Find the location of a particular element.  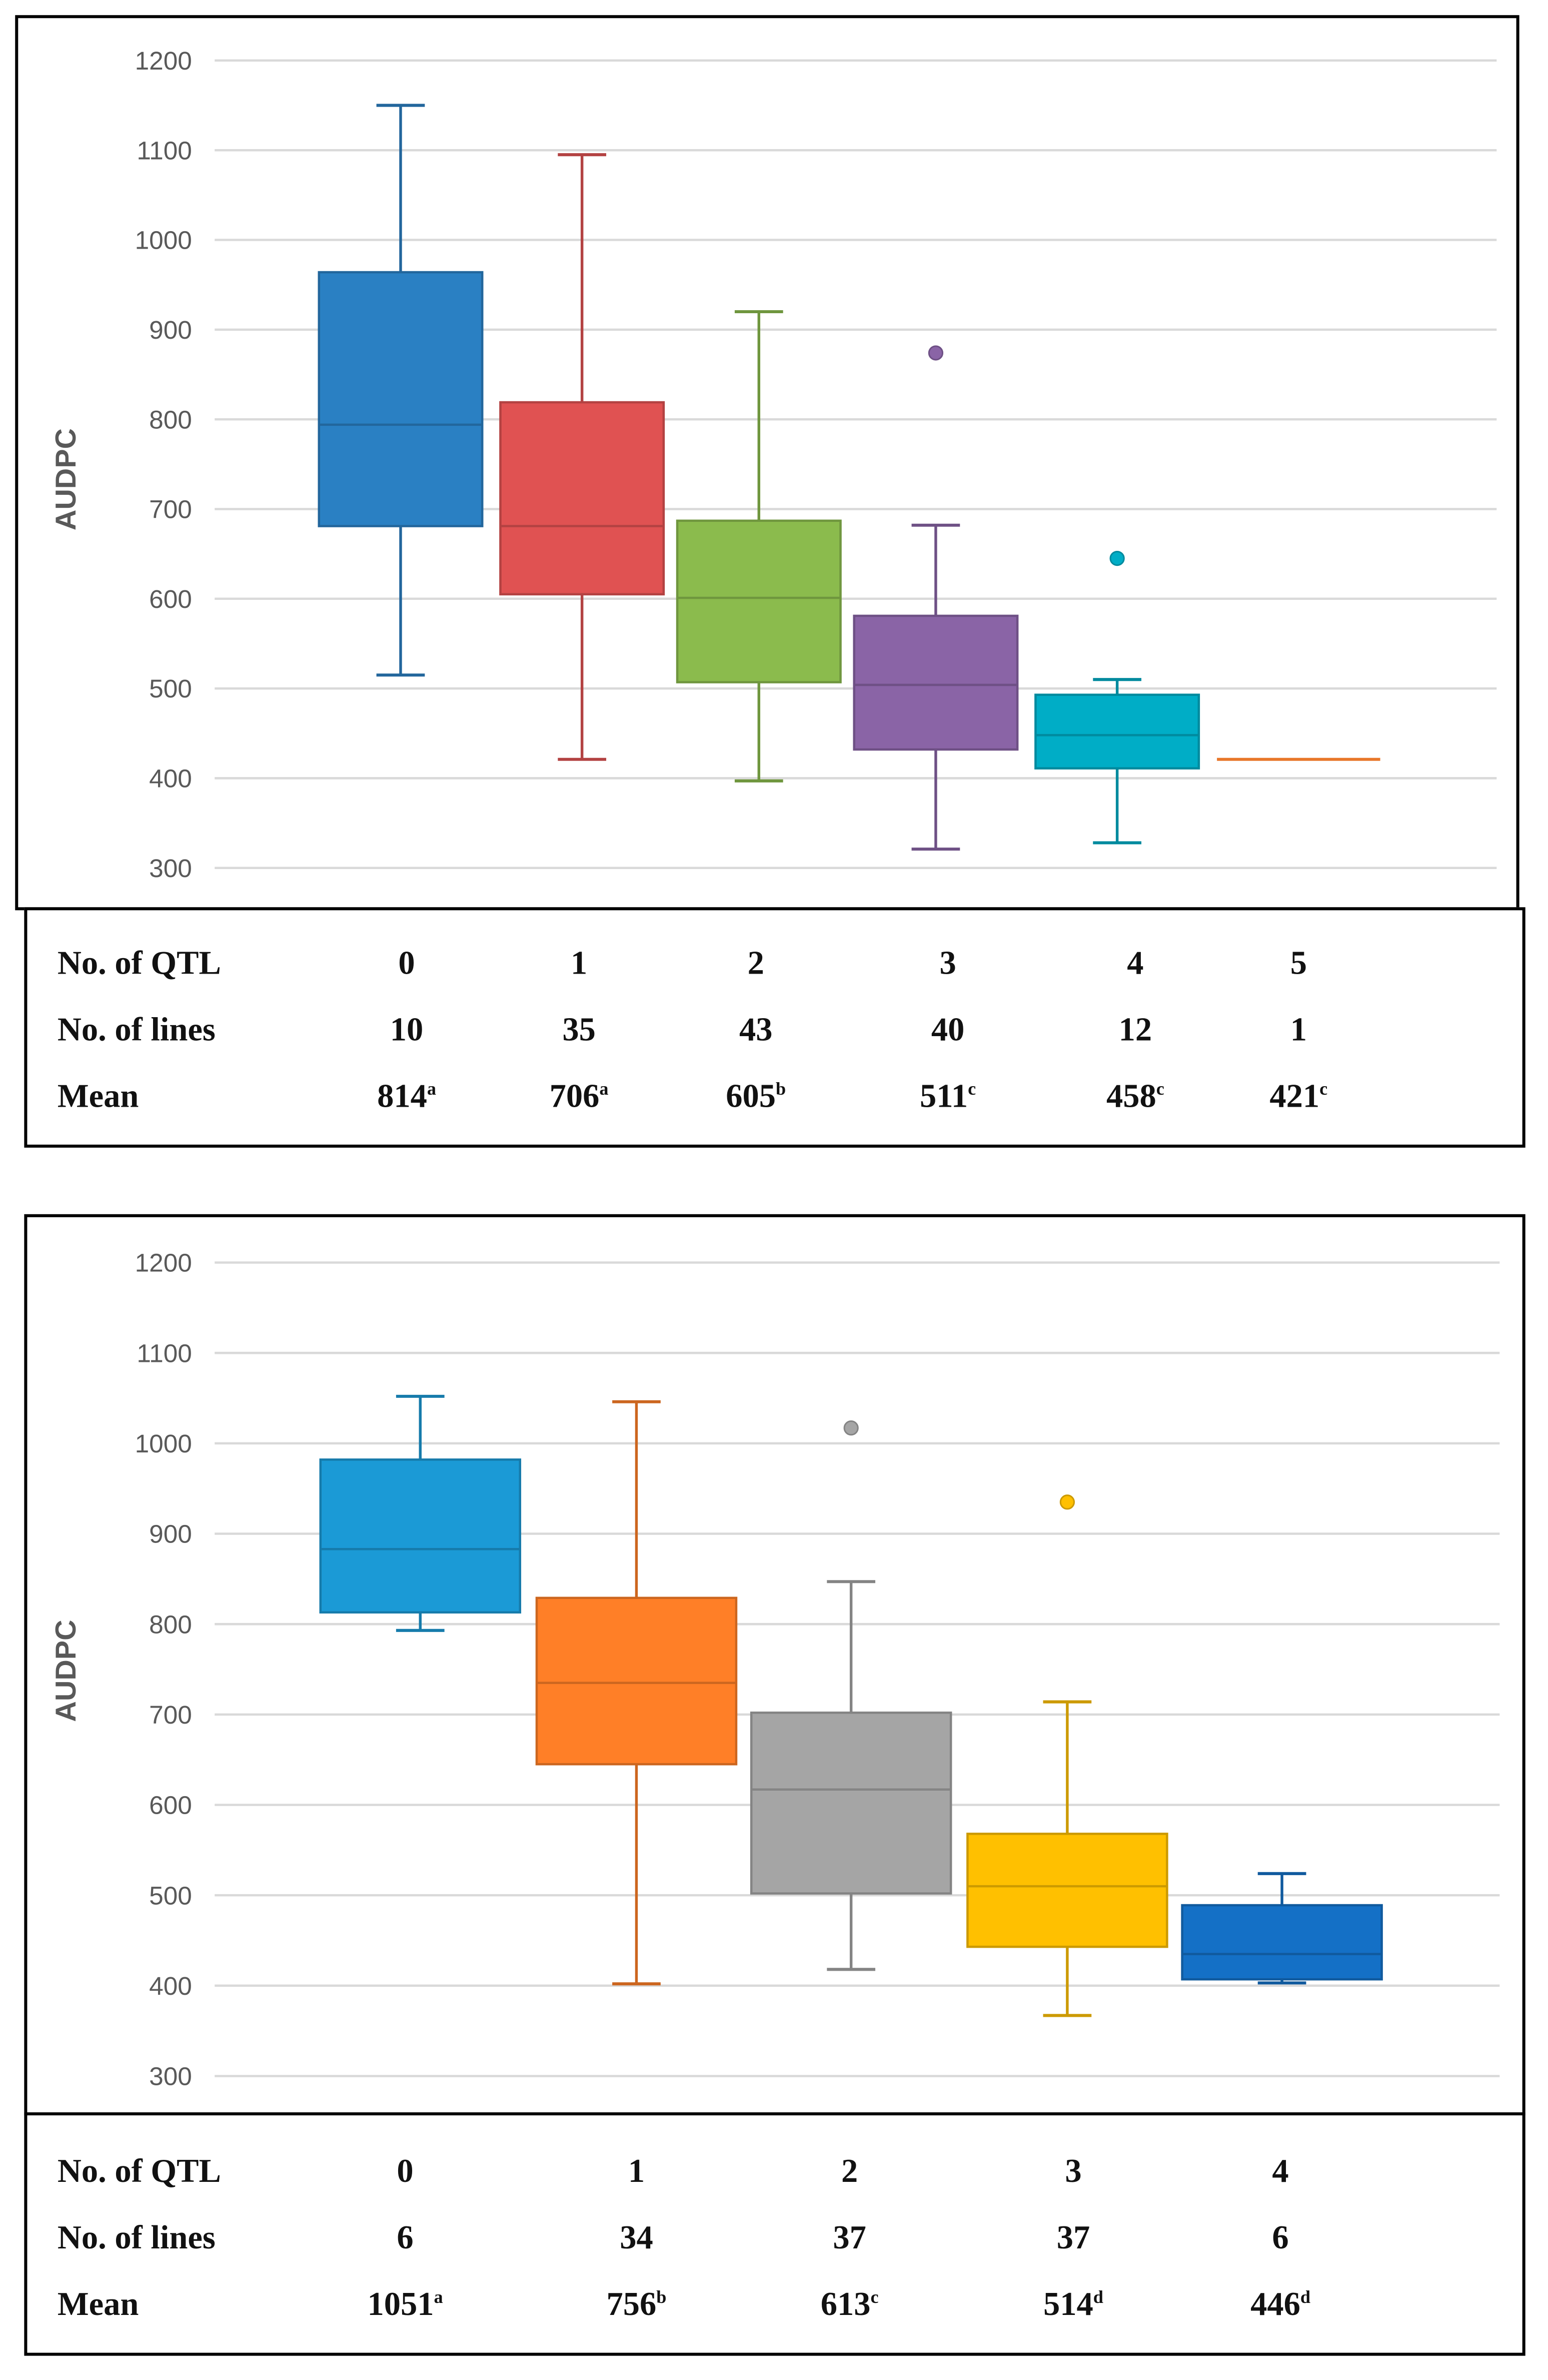

mean-cell: 613c is located at coordinates (849, 2304).